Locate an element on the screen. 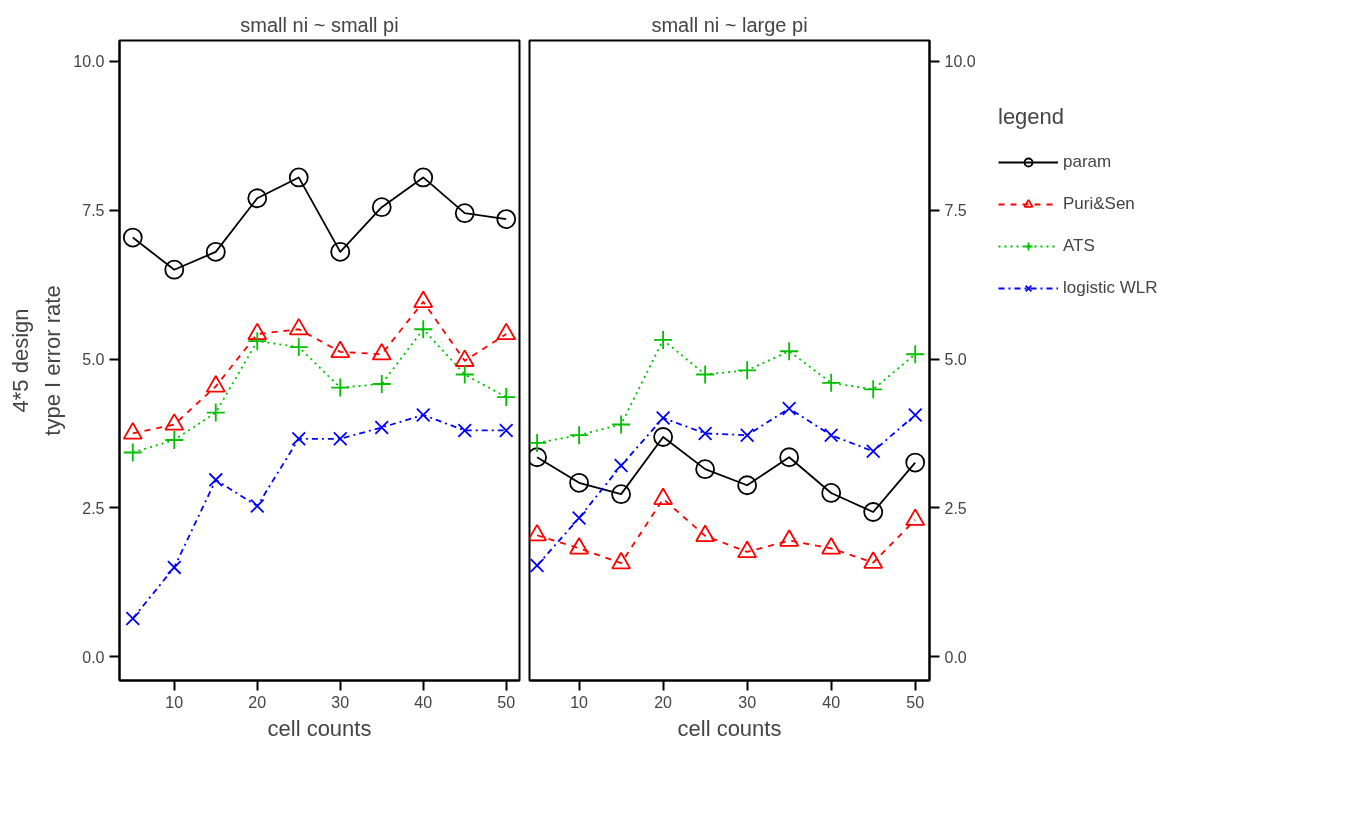  chart-title: small ni ~ large pi is located at coordinates (729, 24).